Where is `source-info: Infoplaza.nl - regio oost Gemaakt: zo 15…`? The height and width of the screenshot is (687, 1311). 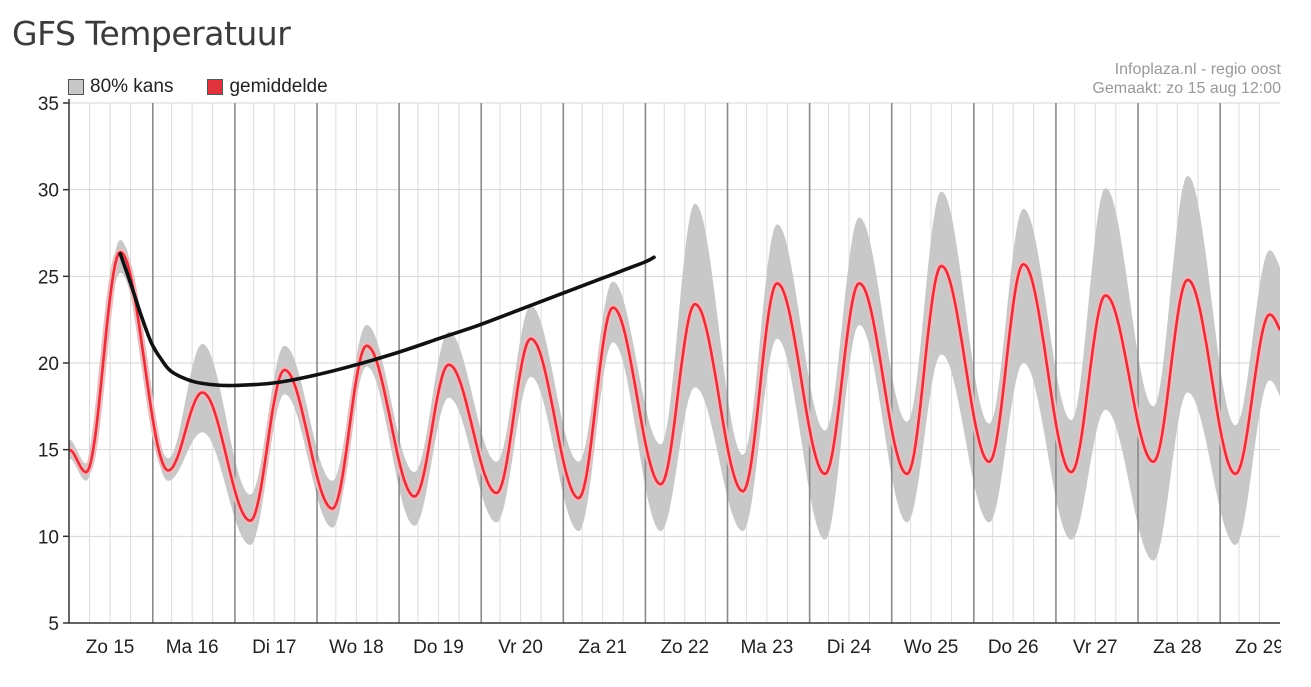 source-info: Infoplaza.nl - regio oost Gemaakt: zo 15… is located at coordinates (1186, 79).